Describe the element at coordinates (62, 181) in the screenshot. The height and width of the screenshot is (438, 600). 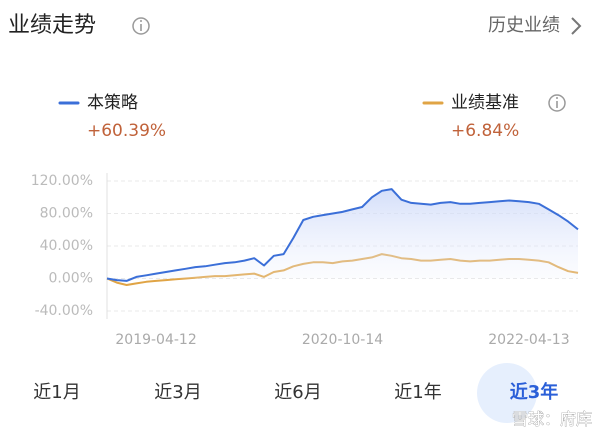
I see `y-tick-label: 120.00%` at that location.